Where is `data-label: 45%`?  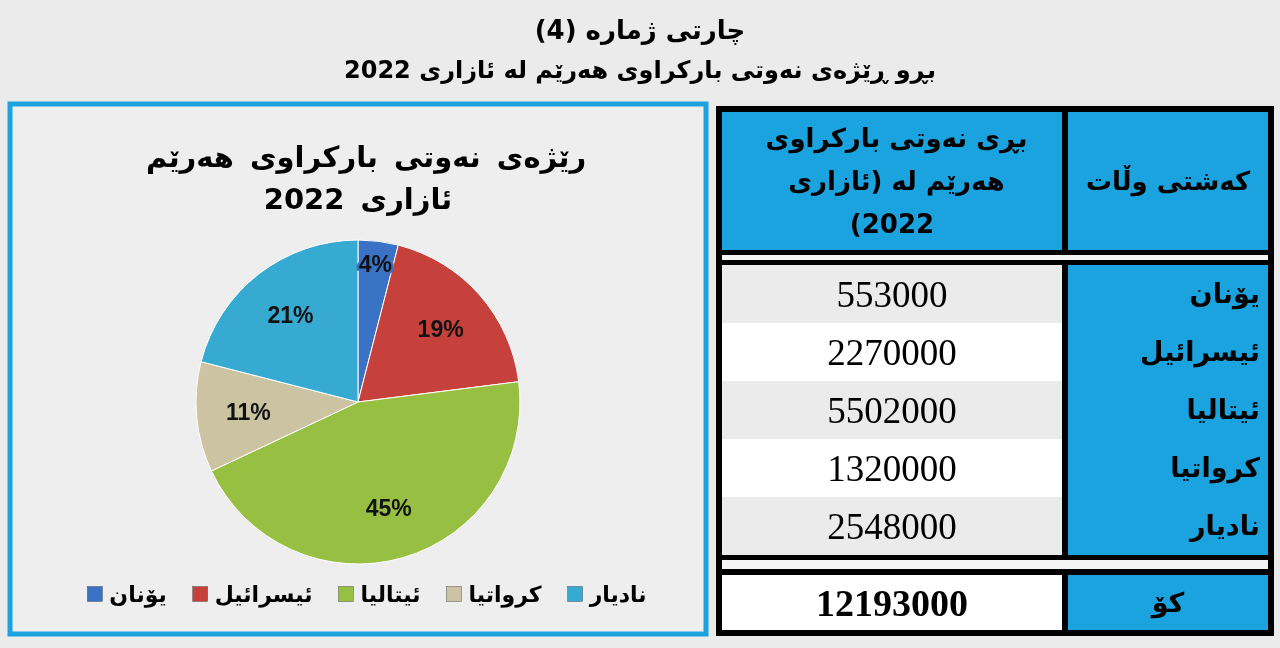
data-label: 45% is located at coordinates (388, 507).